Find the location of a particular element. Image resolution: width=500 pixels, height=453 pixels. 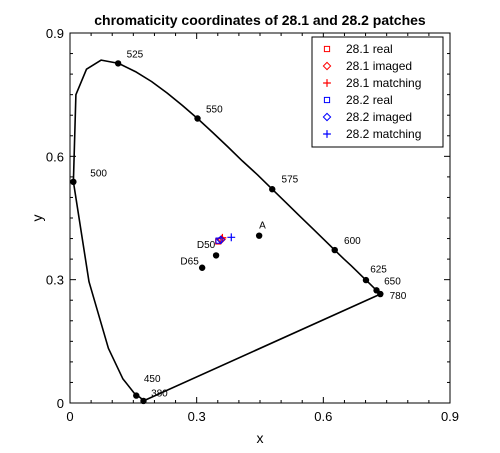

y-tick-label: 0 is located at coordinates (60, 403).